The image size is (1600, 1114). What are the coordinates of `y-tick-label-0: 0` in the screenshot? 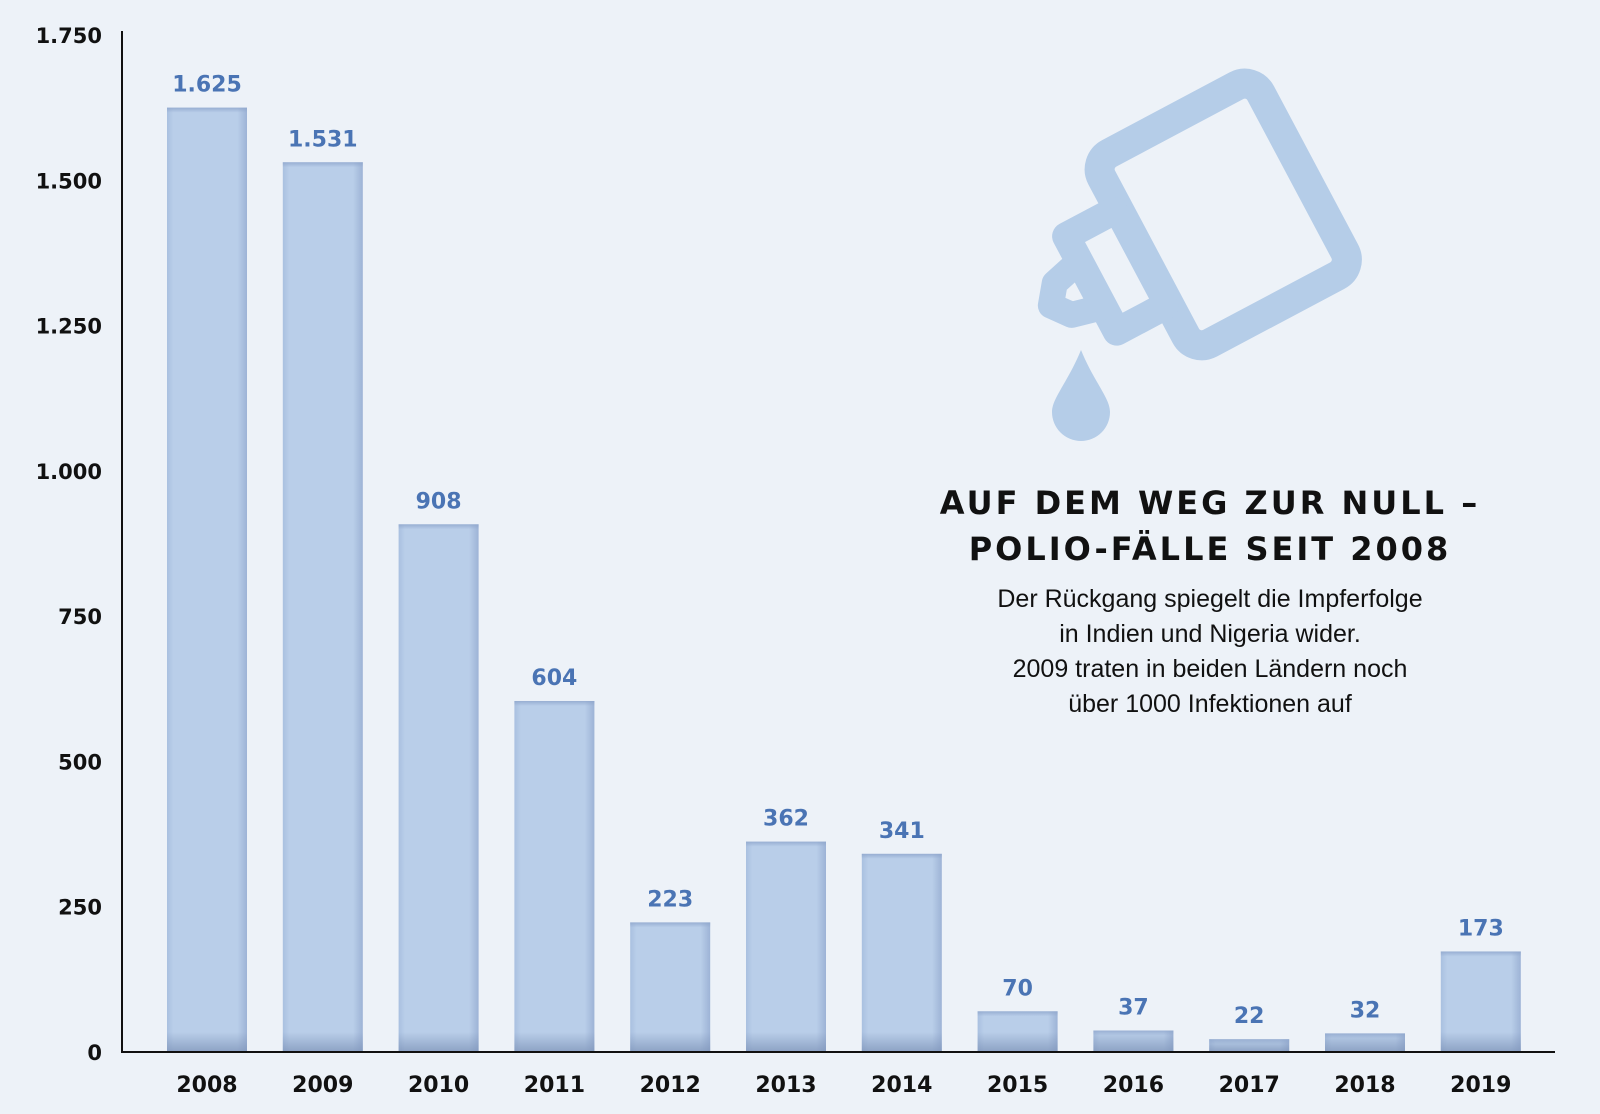 It's located at (94, 1053).